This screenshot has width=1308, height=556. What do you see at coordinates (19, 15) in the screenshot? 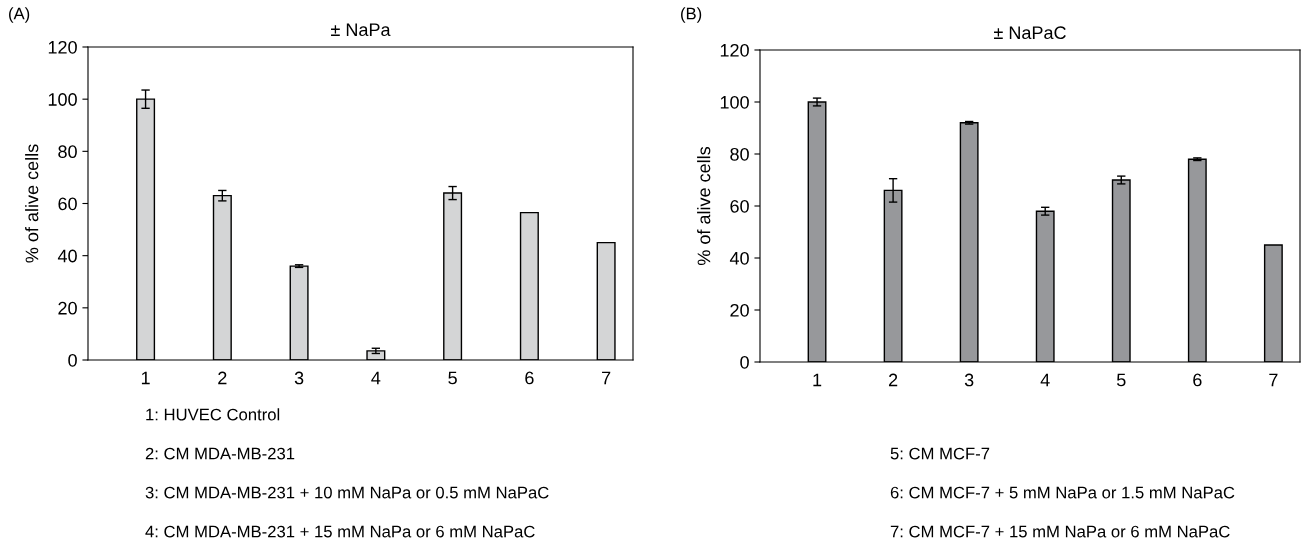
I see `text: (A)` at bounding box center [19, 15].